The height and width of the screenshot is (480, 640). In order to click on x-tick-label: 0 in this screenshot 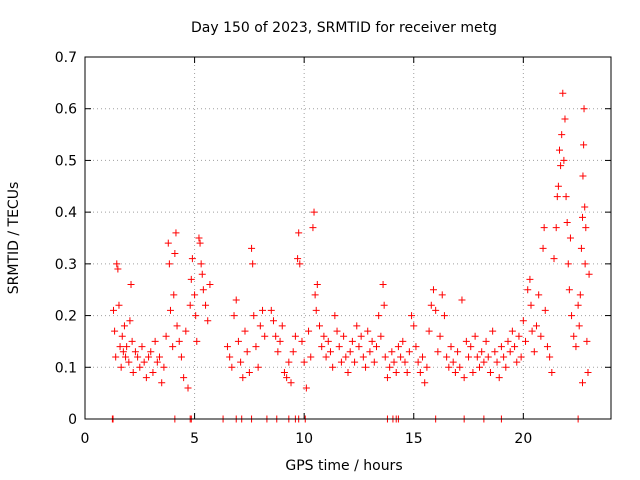, I will do `click(85, 439)`.